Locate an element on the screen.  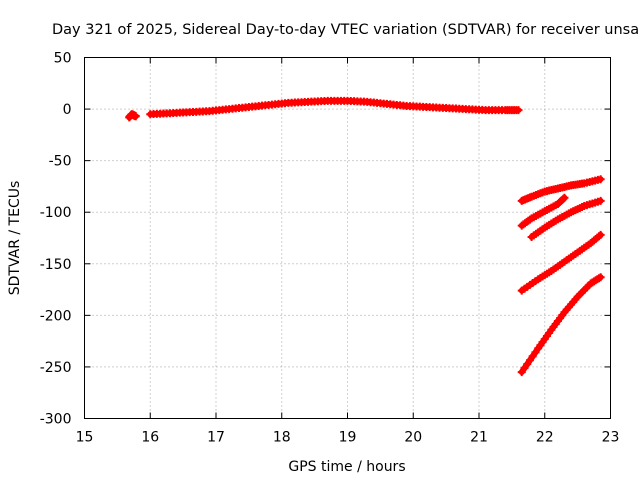
x-tick-label: 16 is located at coordinates (150, 438).